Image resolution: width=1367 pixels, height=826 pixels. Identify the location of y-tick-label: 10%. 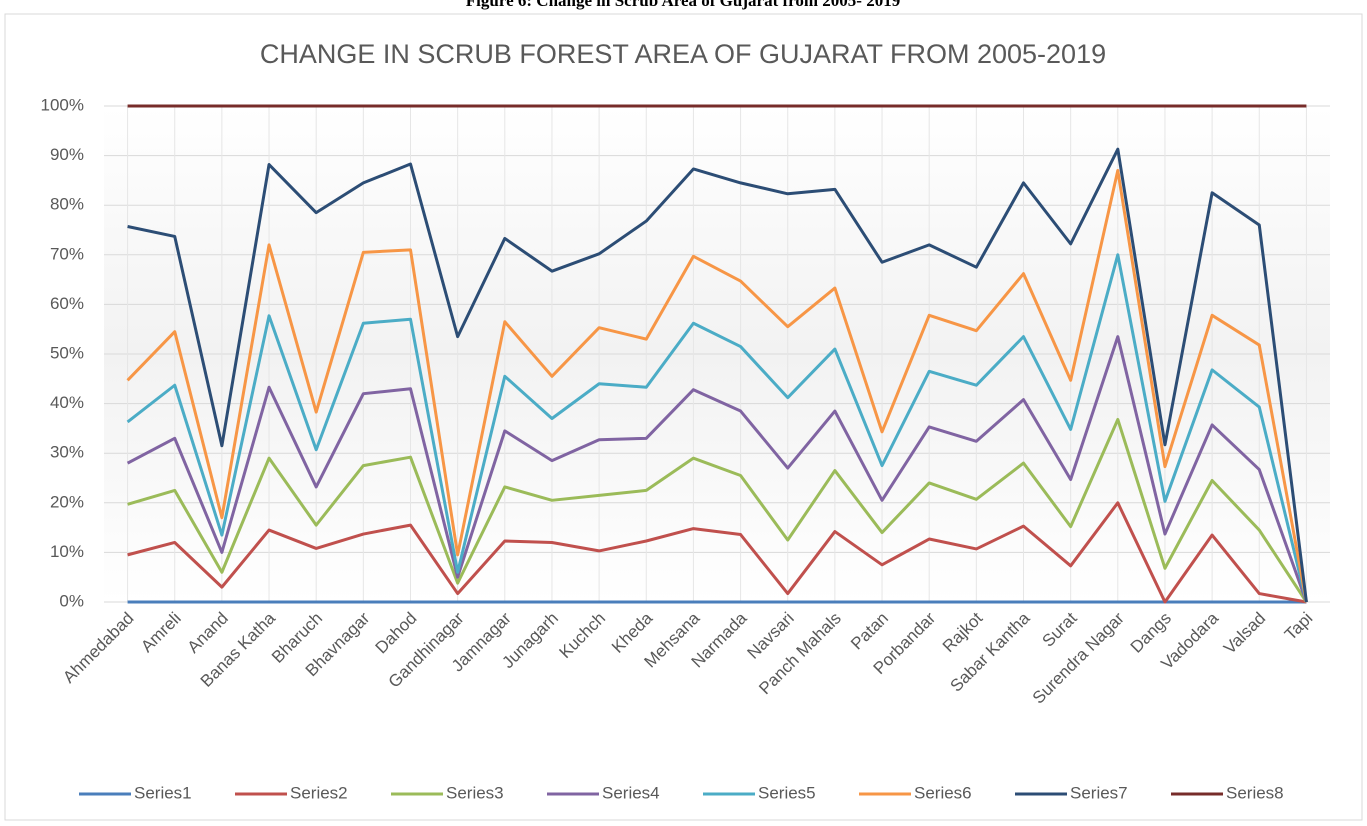
(67, 551).